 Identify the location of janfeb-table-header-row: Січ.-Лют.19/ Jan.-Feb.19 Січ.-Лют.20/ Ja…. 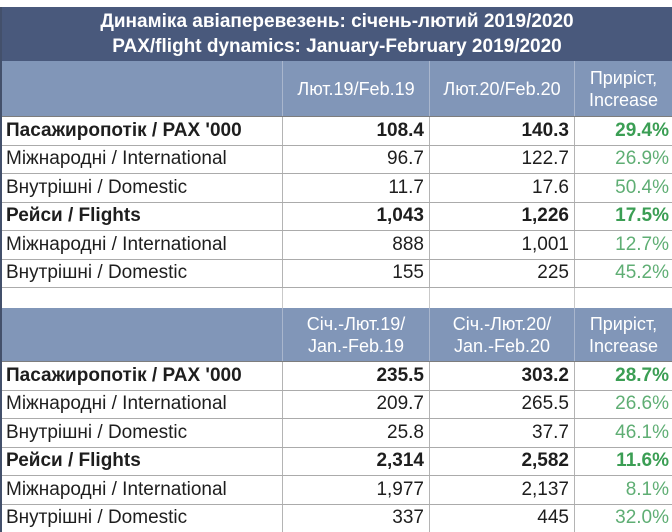
(337, 335).